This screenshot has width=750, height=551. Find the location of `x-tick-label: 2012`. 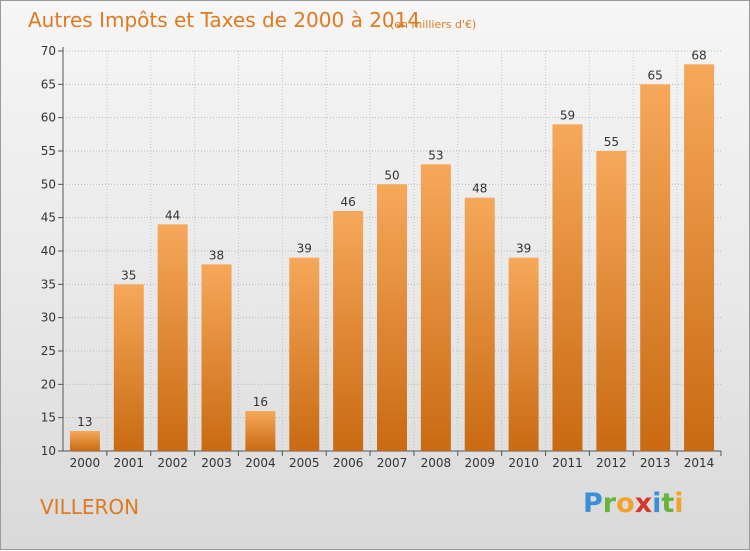

x-tick-label: 2012 is located at coordinates (611, 463).